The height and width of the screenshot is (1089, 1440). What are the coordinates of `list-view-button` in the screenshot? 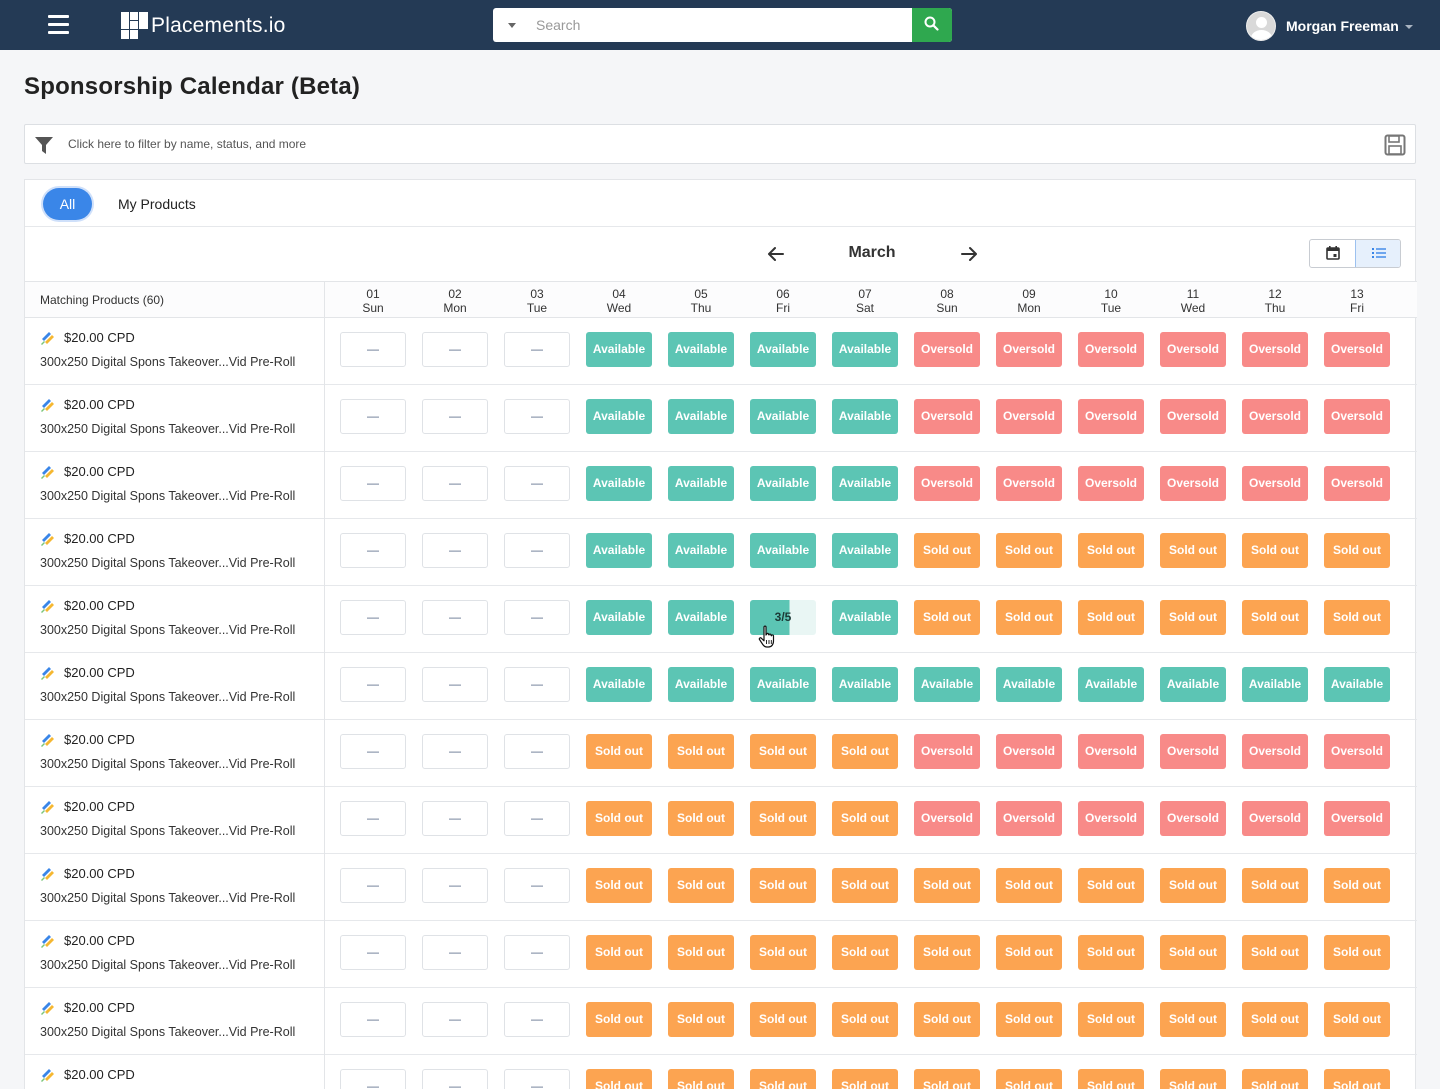 It's located at (1377, 253).